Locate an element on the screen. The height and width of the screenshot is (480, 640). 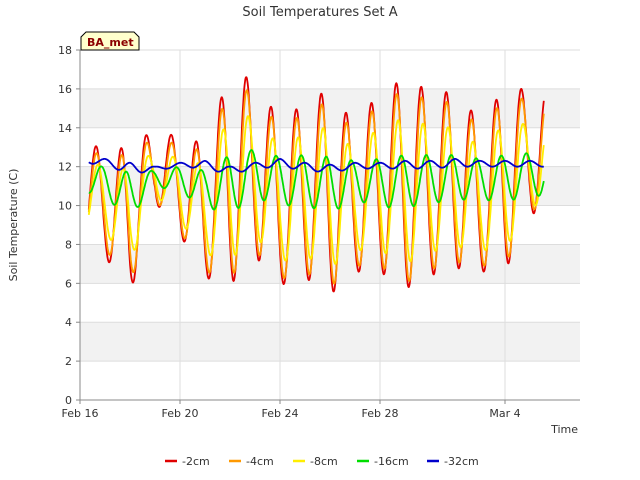
y-tick-label: 18 is located at coordinates (65, 50).